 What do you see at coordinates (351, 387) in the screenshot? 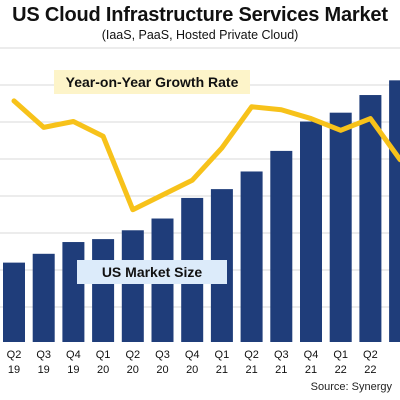
I see `source-note: Source: Synergy` at bounding box center [351, 387].